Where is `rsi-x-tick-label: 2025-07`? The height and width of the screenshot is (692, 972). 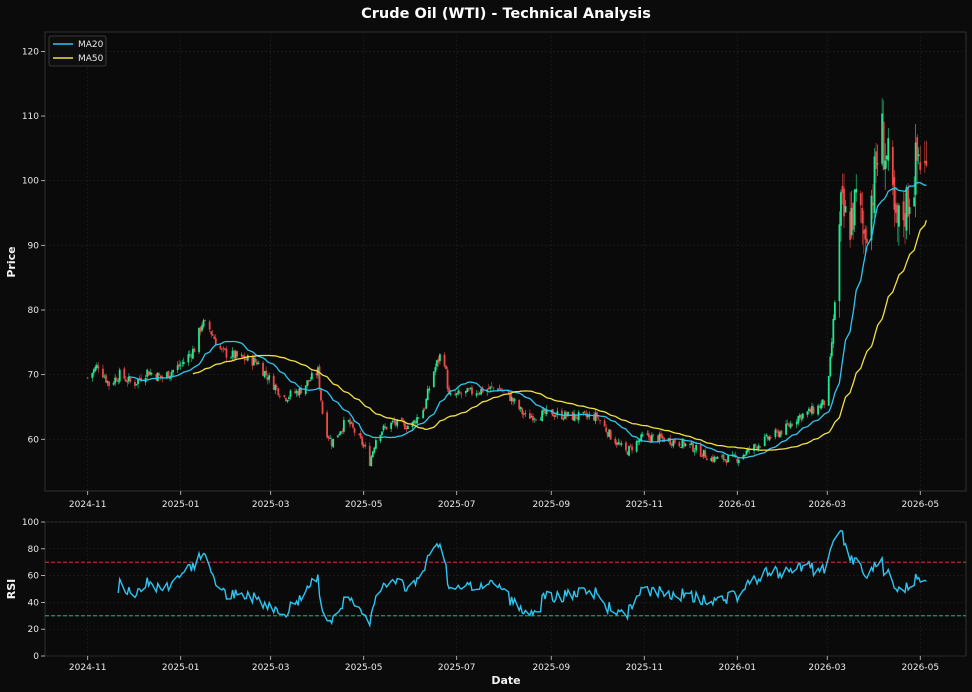 rsi-x-tick-label: 2025-07 is located at coordinates (457, 668).